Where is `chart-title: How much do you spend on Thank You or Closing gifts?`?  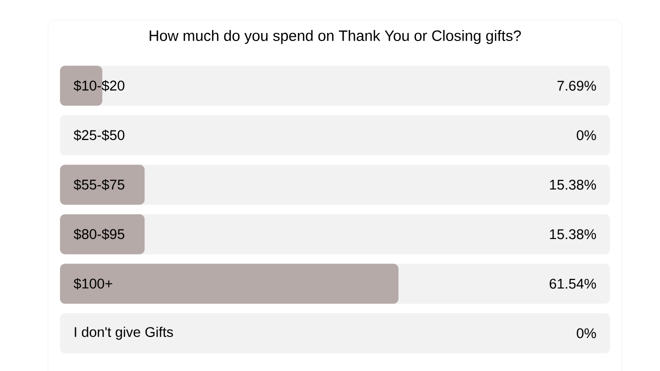
chart-title: How much do you spend on Thank You or Closing gifts? is located at coordinates (335, 37).